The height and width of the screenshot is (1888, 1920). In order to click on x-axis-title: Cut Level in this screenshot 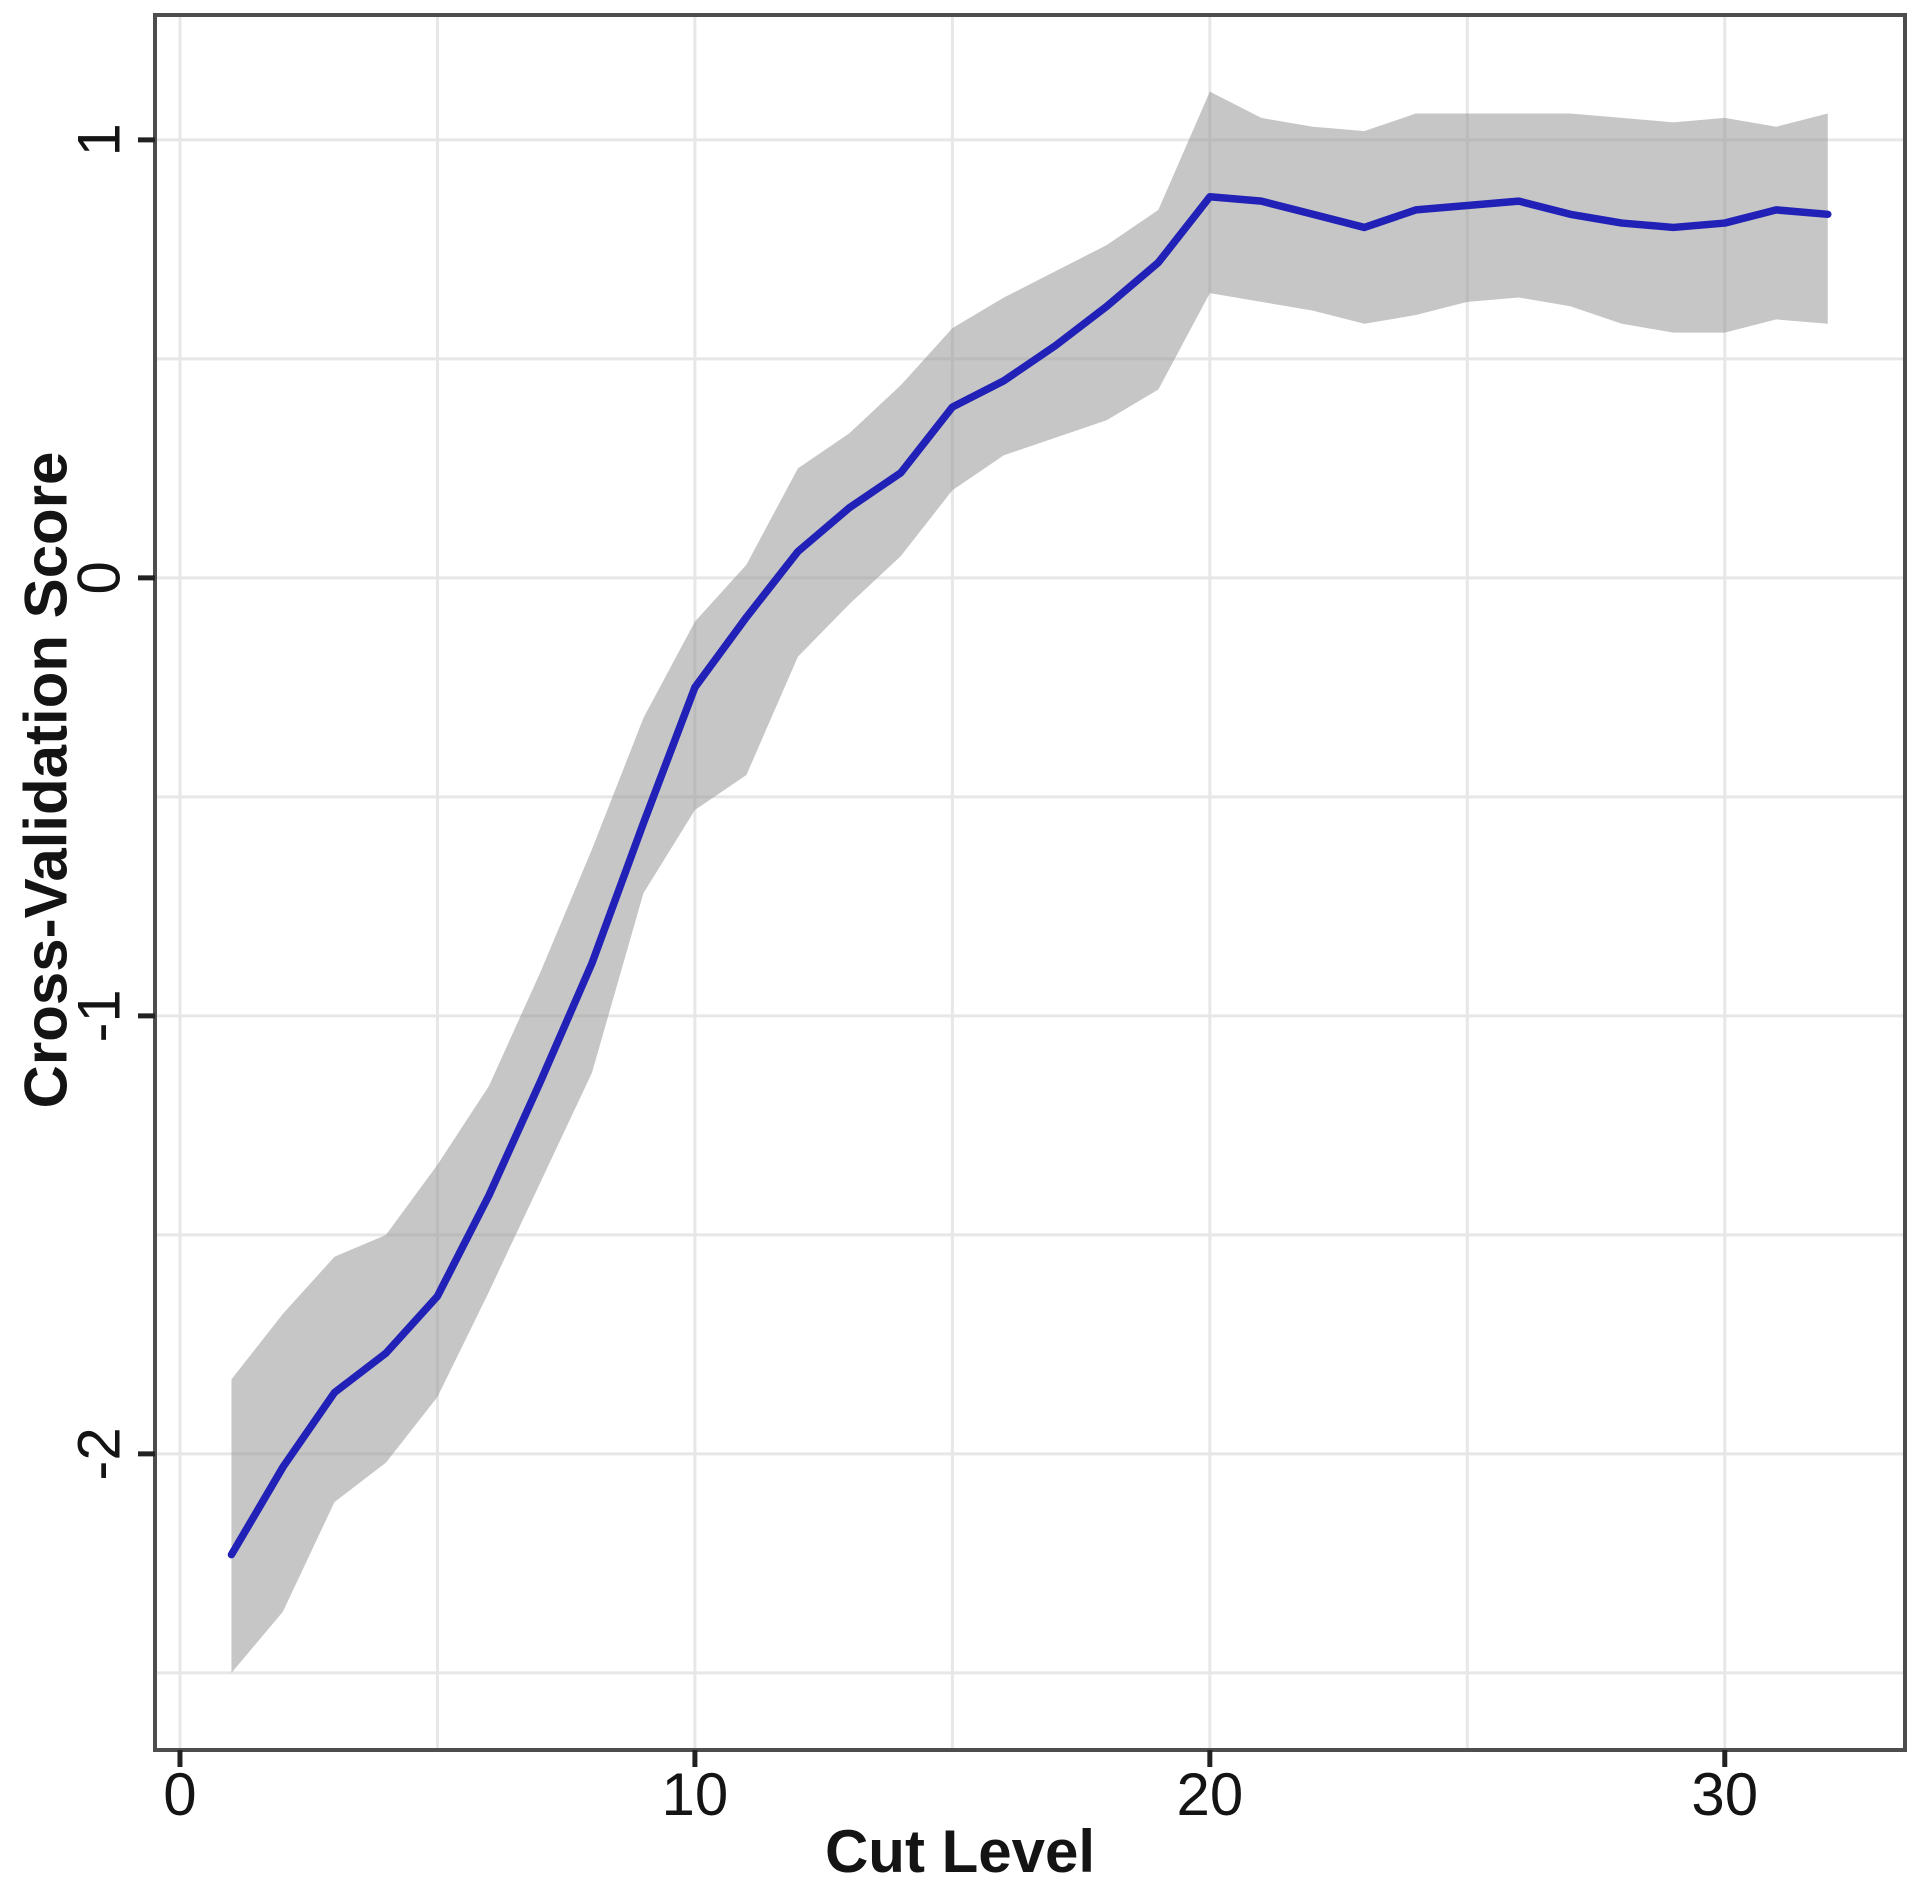, I will do `click(960, 1851)`.